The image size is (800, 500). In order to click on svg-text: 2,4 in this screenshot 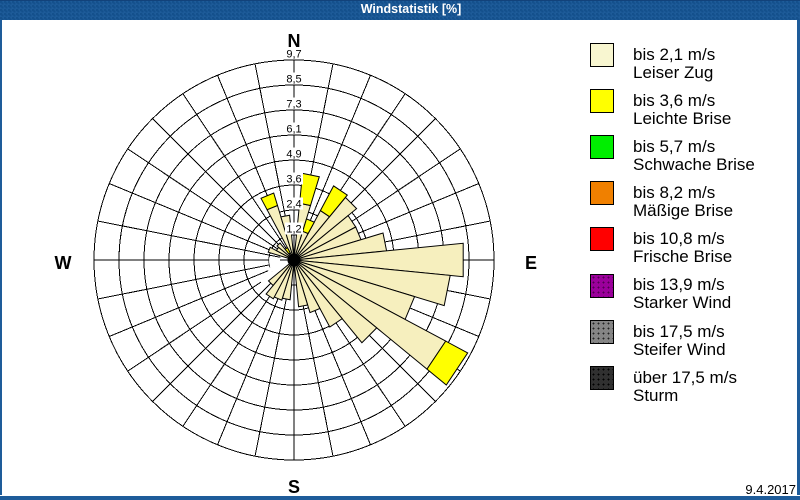, I will do `click(293, 205)`.